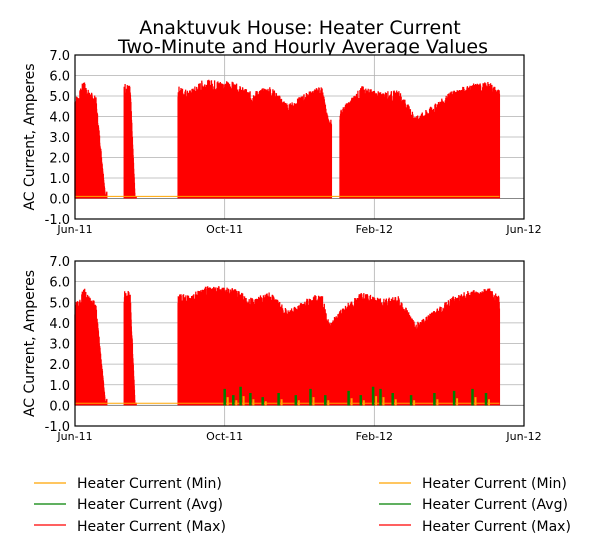 Image resolution: width=600 pixels, height=550 pixels. What do you see at coordinates (496, 527) in the screenshot?
I see `legend-right-max-label: Heater Current (Max)` at bounding box center [496, 527].